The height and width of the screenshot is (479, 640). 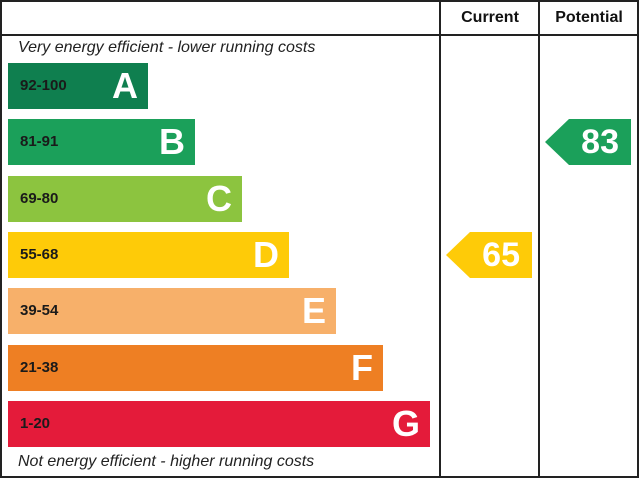 I want to click on band-letter: F, so click(x=362, y=367).